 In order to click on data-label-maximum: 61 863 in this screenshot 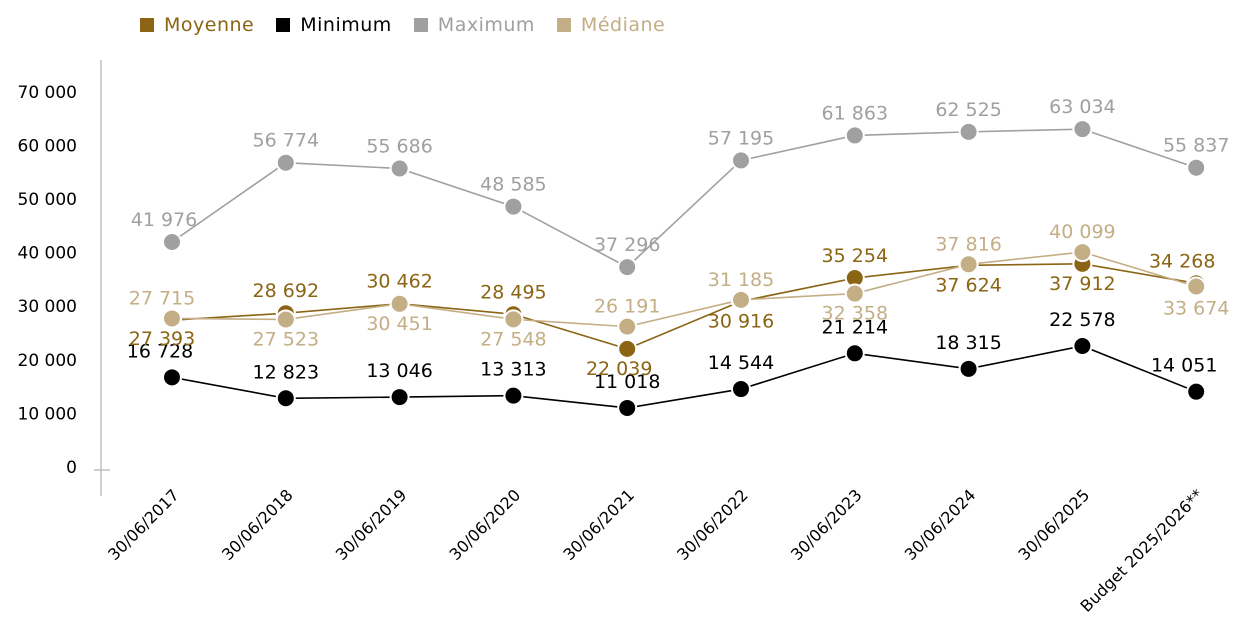, I will do `click(855, 113)`.